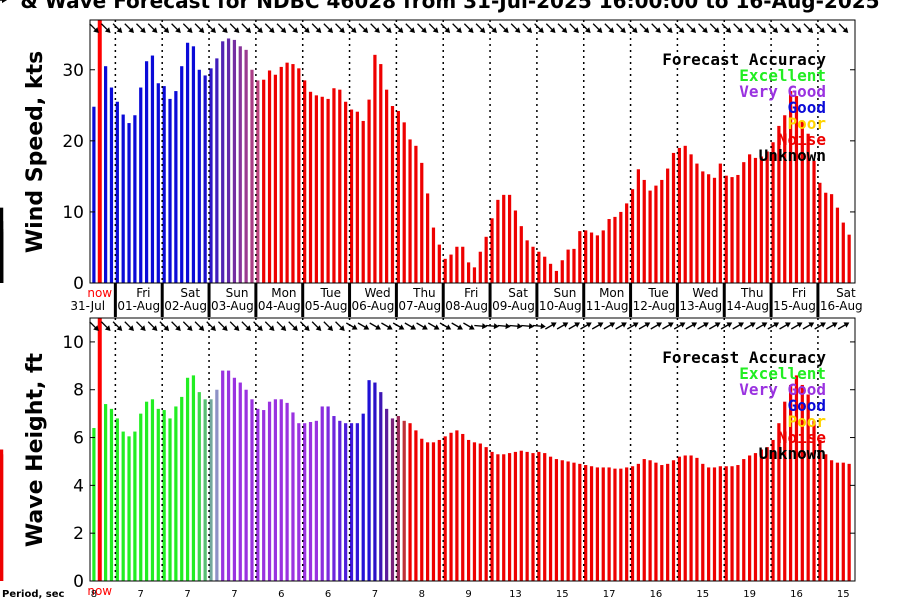 This screenshot has height=600, width=900. What do you see at coordinates (806, 405) in the screenshot?
I see `legend-entry: Good` at bounding box center [806, 405].